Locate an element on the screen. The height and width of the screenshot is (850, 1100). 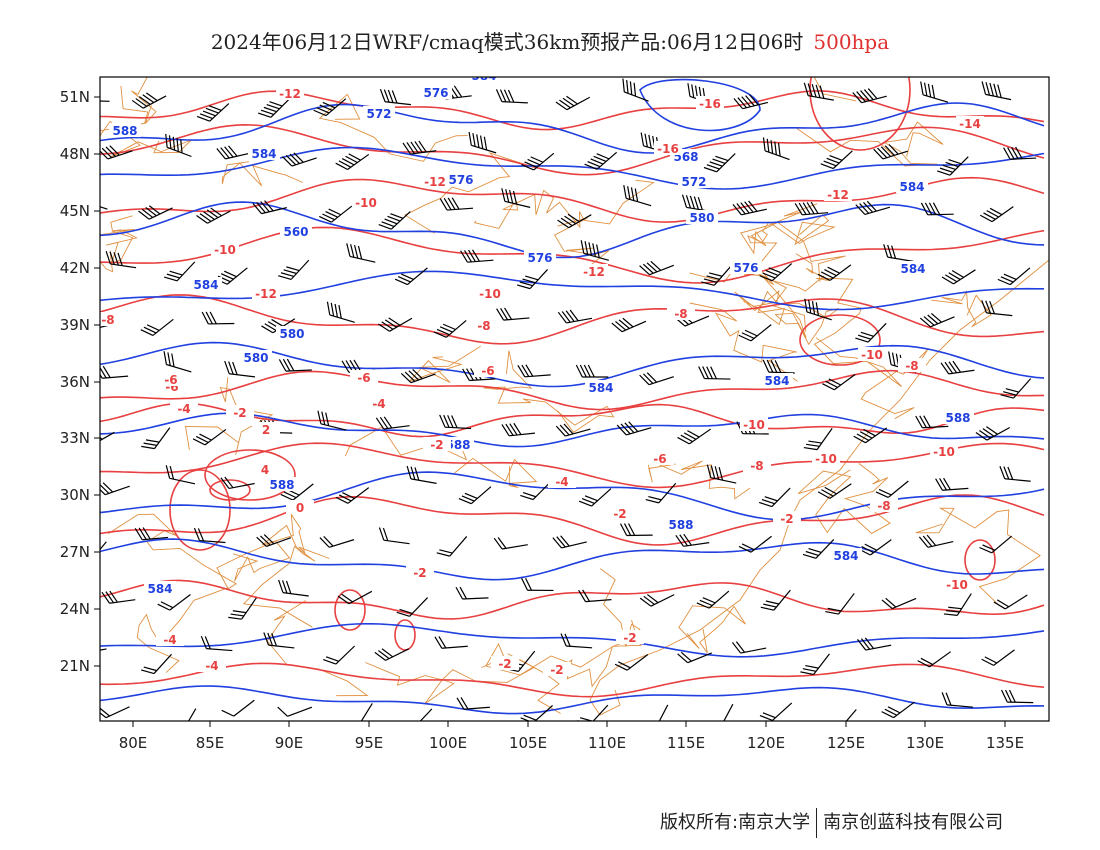
footer-separator is located at coordinates (817, 823).